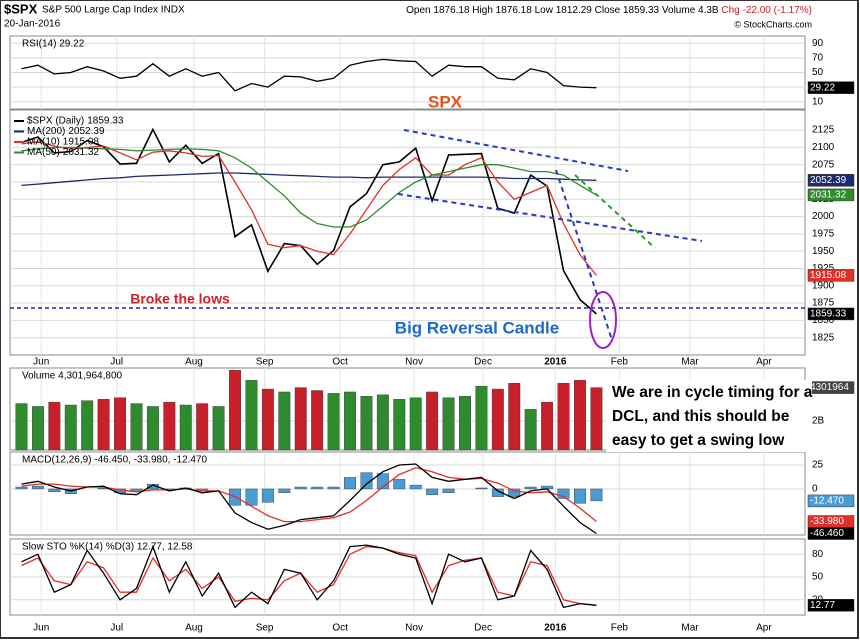 The height and width of the screenshot is (640, 860). What do you see at coordinates (766, 10) in the screenshot?
I see `quote-change: Chg -22.00 (-1.17%)` at bounding box center [766, 10].